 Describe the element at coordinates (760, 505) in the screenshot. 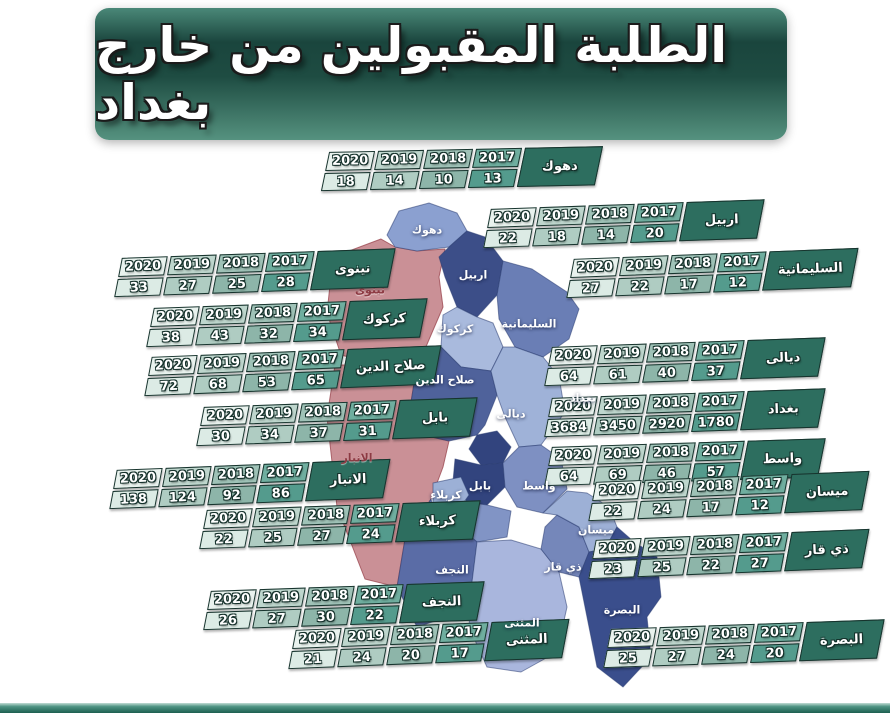

I see `value-cell: 12` at that location.